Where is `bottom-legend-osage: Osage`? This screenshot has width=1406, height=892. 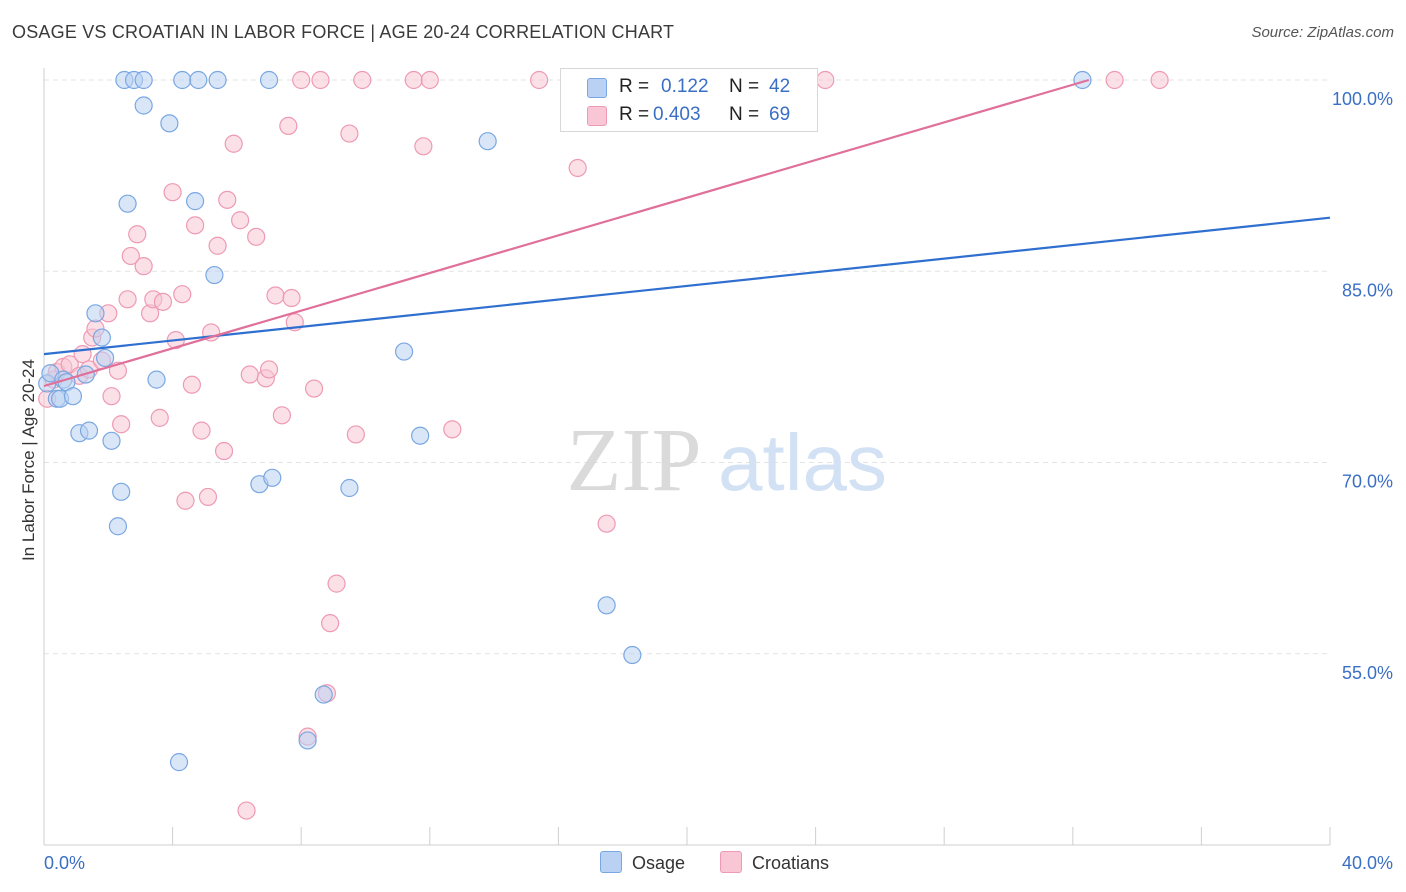
bottom-legend-osage: Osage is located at coordinates (642, 862).